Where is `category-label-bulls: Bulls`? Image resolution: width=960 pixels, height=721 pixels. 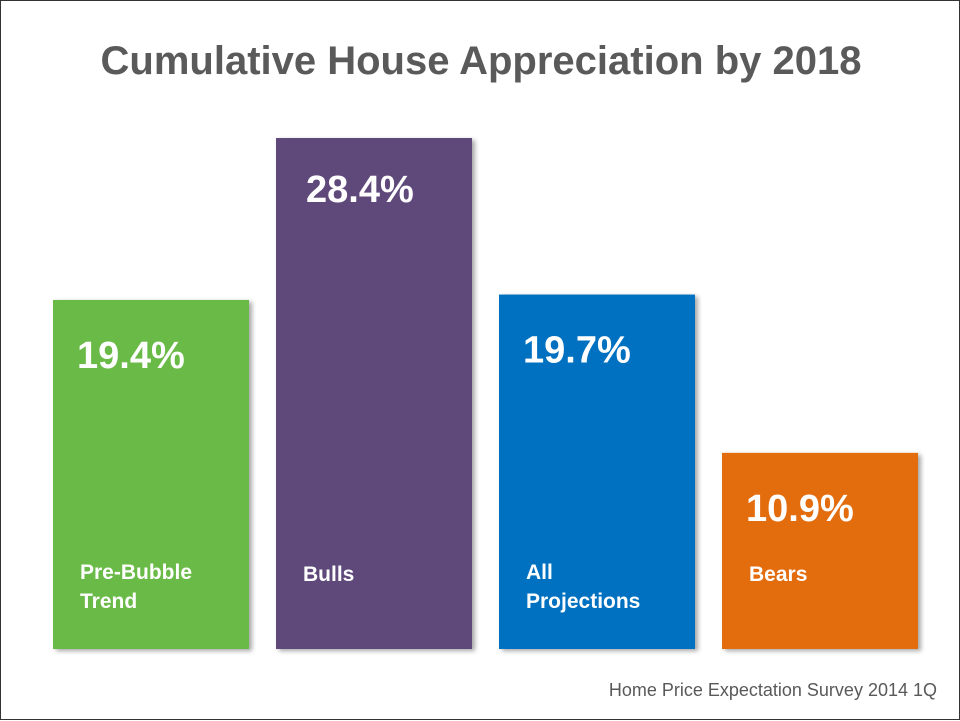 category-label-bulls: Bulls is located at coordinates (328, 574).